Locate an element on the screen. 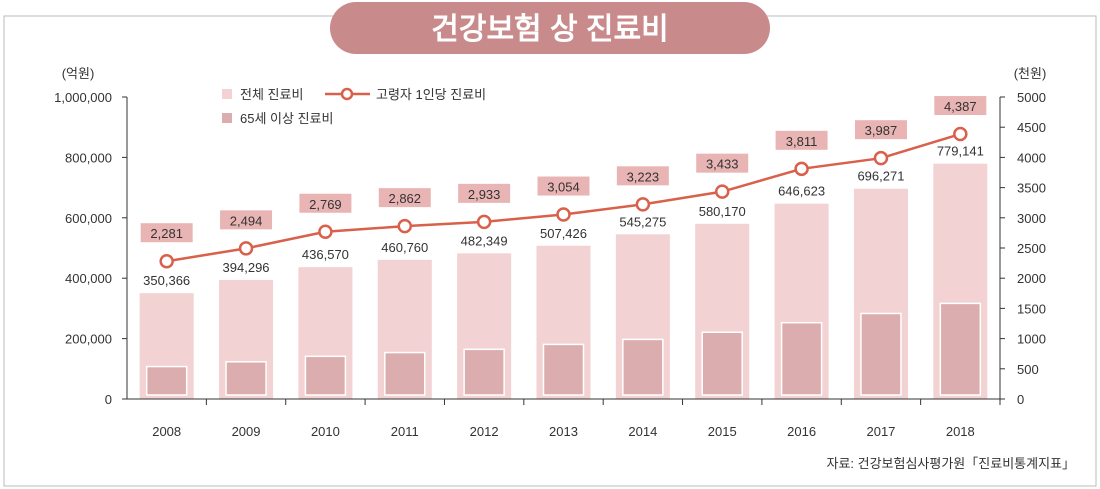 This screenshot has width=1100, height=489. right-tick-label-2500: 2500 is located at coordinates (1031, 248).